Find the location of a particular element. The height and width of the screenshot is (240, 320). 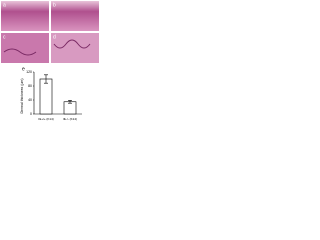

histology-panels: a b c d is located at coordinates (50, 32).